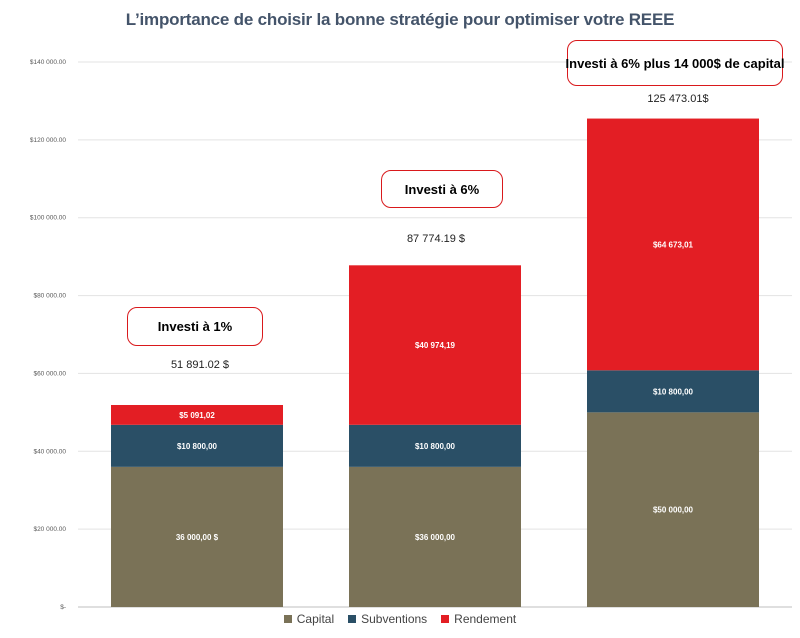 This screenshot has height=638, width=800. I want to click on y-tick-label: $80 000.00, so click(49, 296).